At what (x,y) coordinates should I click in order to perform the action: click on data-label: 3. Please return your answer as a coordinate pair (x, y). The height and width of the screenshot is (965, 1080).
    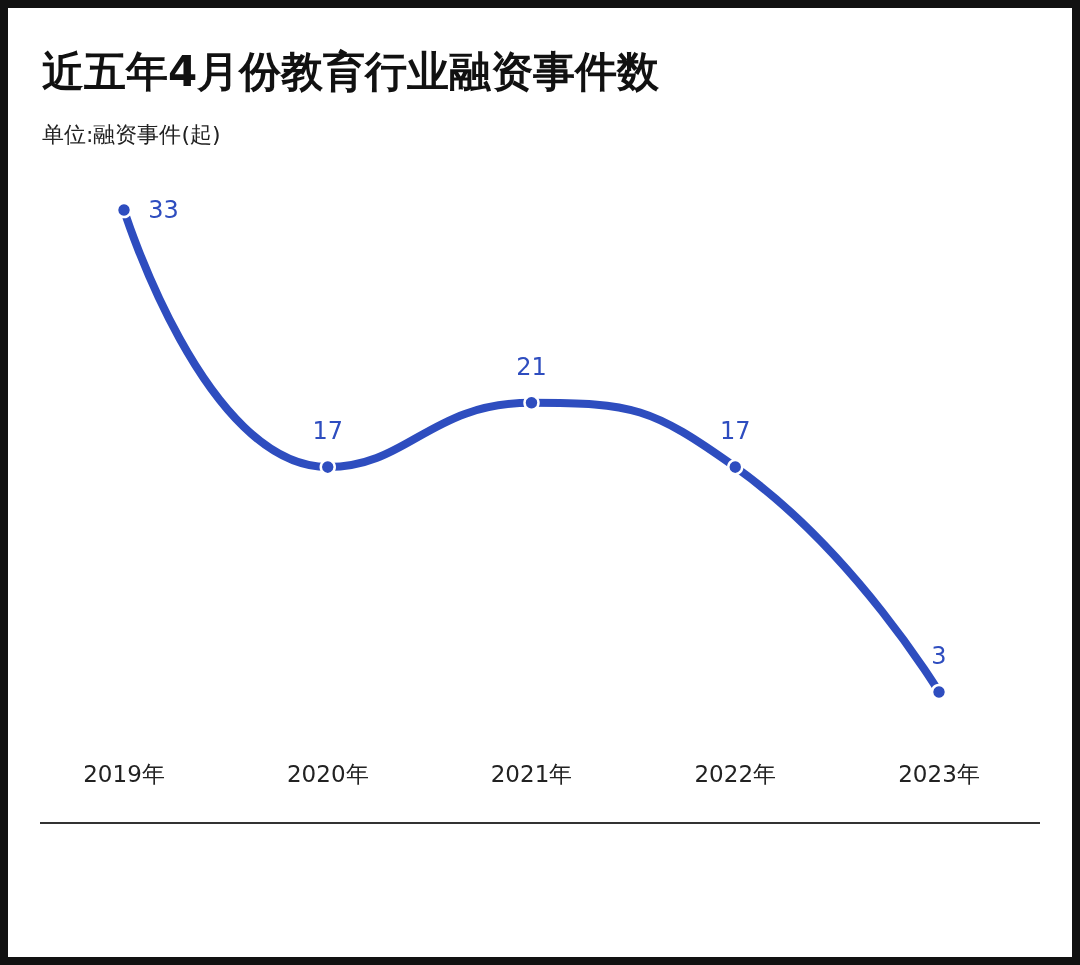
    Looking at the image, I should click on (939, 655).